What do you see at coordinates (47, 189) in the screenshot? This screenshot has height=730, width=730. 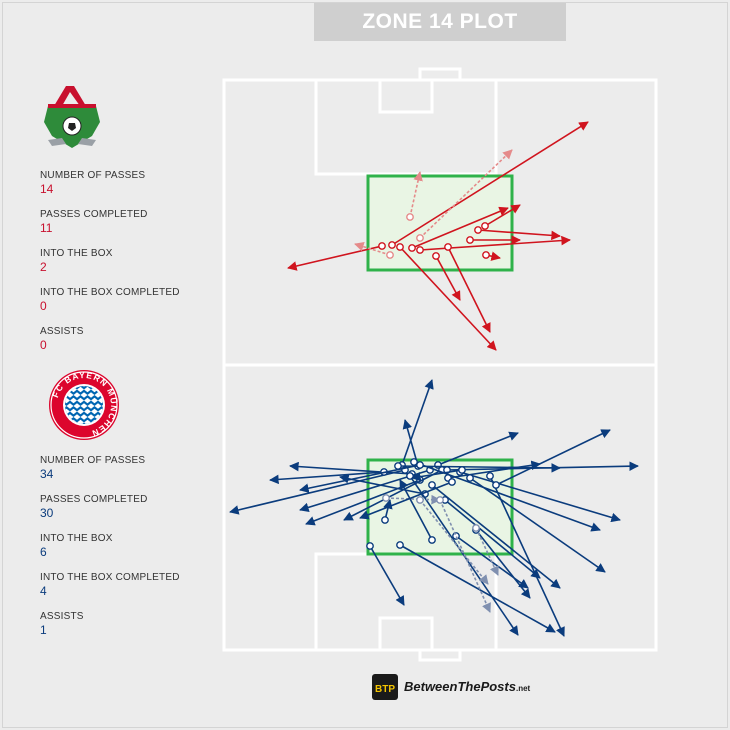 I see `stat-value: 14` at bounding box center [47, 189].